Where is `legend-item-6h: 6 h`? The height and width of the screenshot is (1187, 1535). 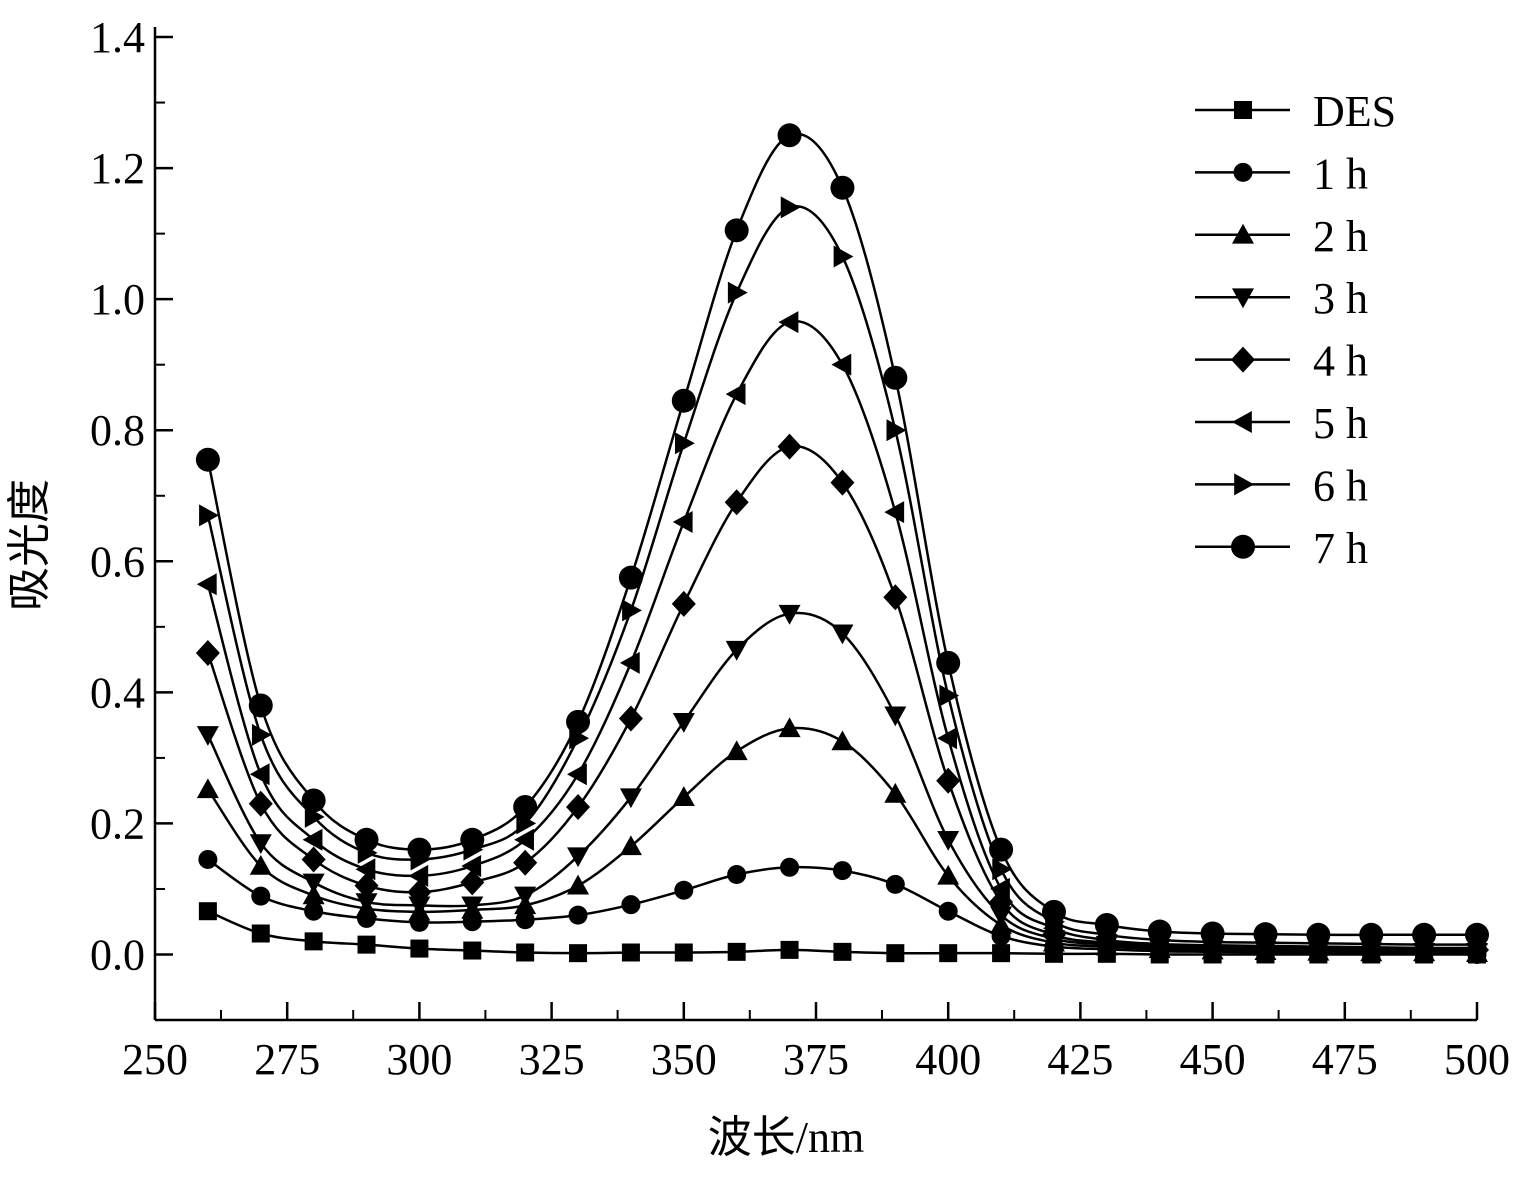 legend-item-6h: 6 h is located at coordinates (1281, 485).